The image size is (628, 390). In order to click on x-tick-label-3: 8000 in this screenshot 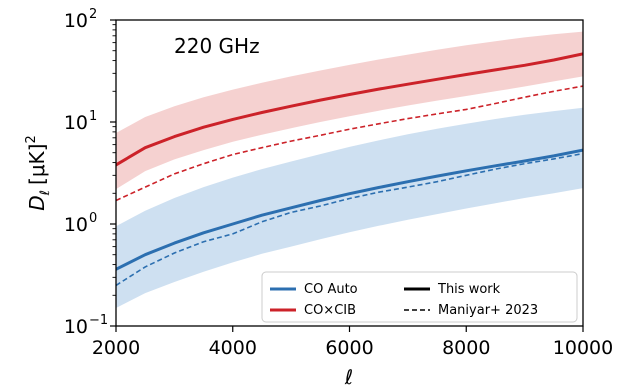, I will do `click(466, 348)`.